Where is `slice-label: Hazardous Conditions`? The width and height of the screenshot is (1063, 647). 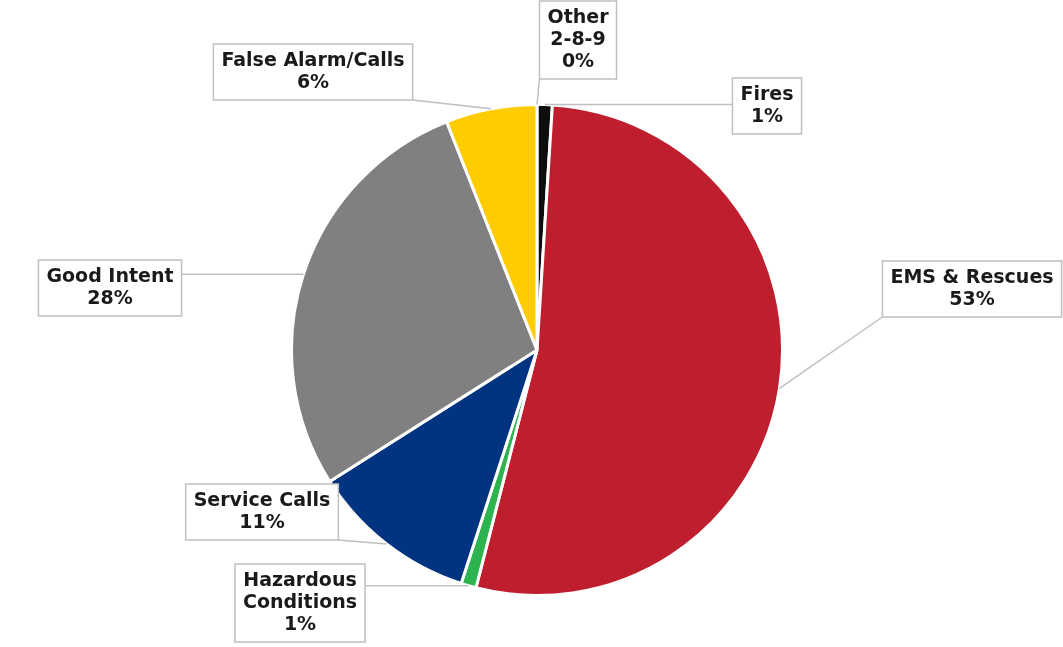
slice-label: Hazardous Conditions is located at coordinates (300, 589).